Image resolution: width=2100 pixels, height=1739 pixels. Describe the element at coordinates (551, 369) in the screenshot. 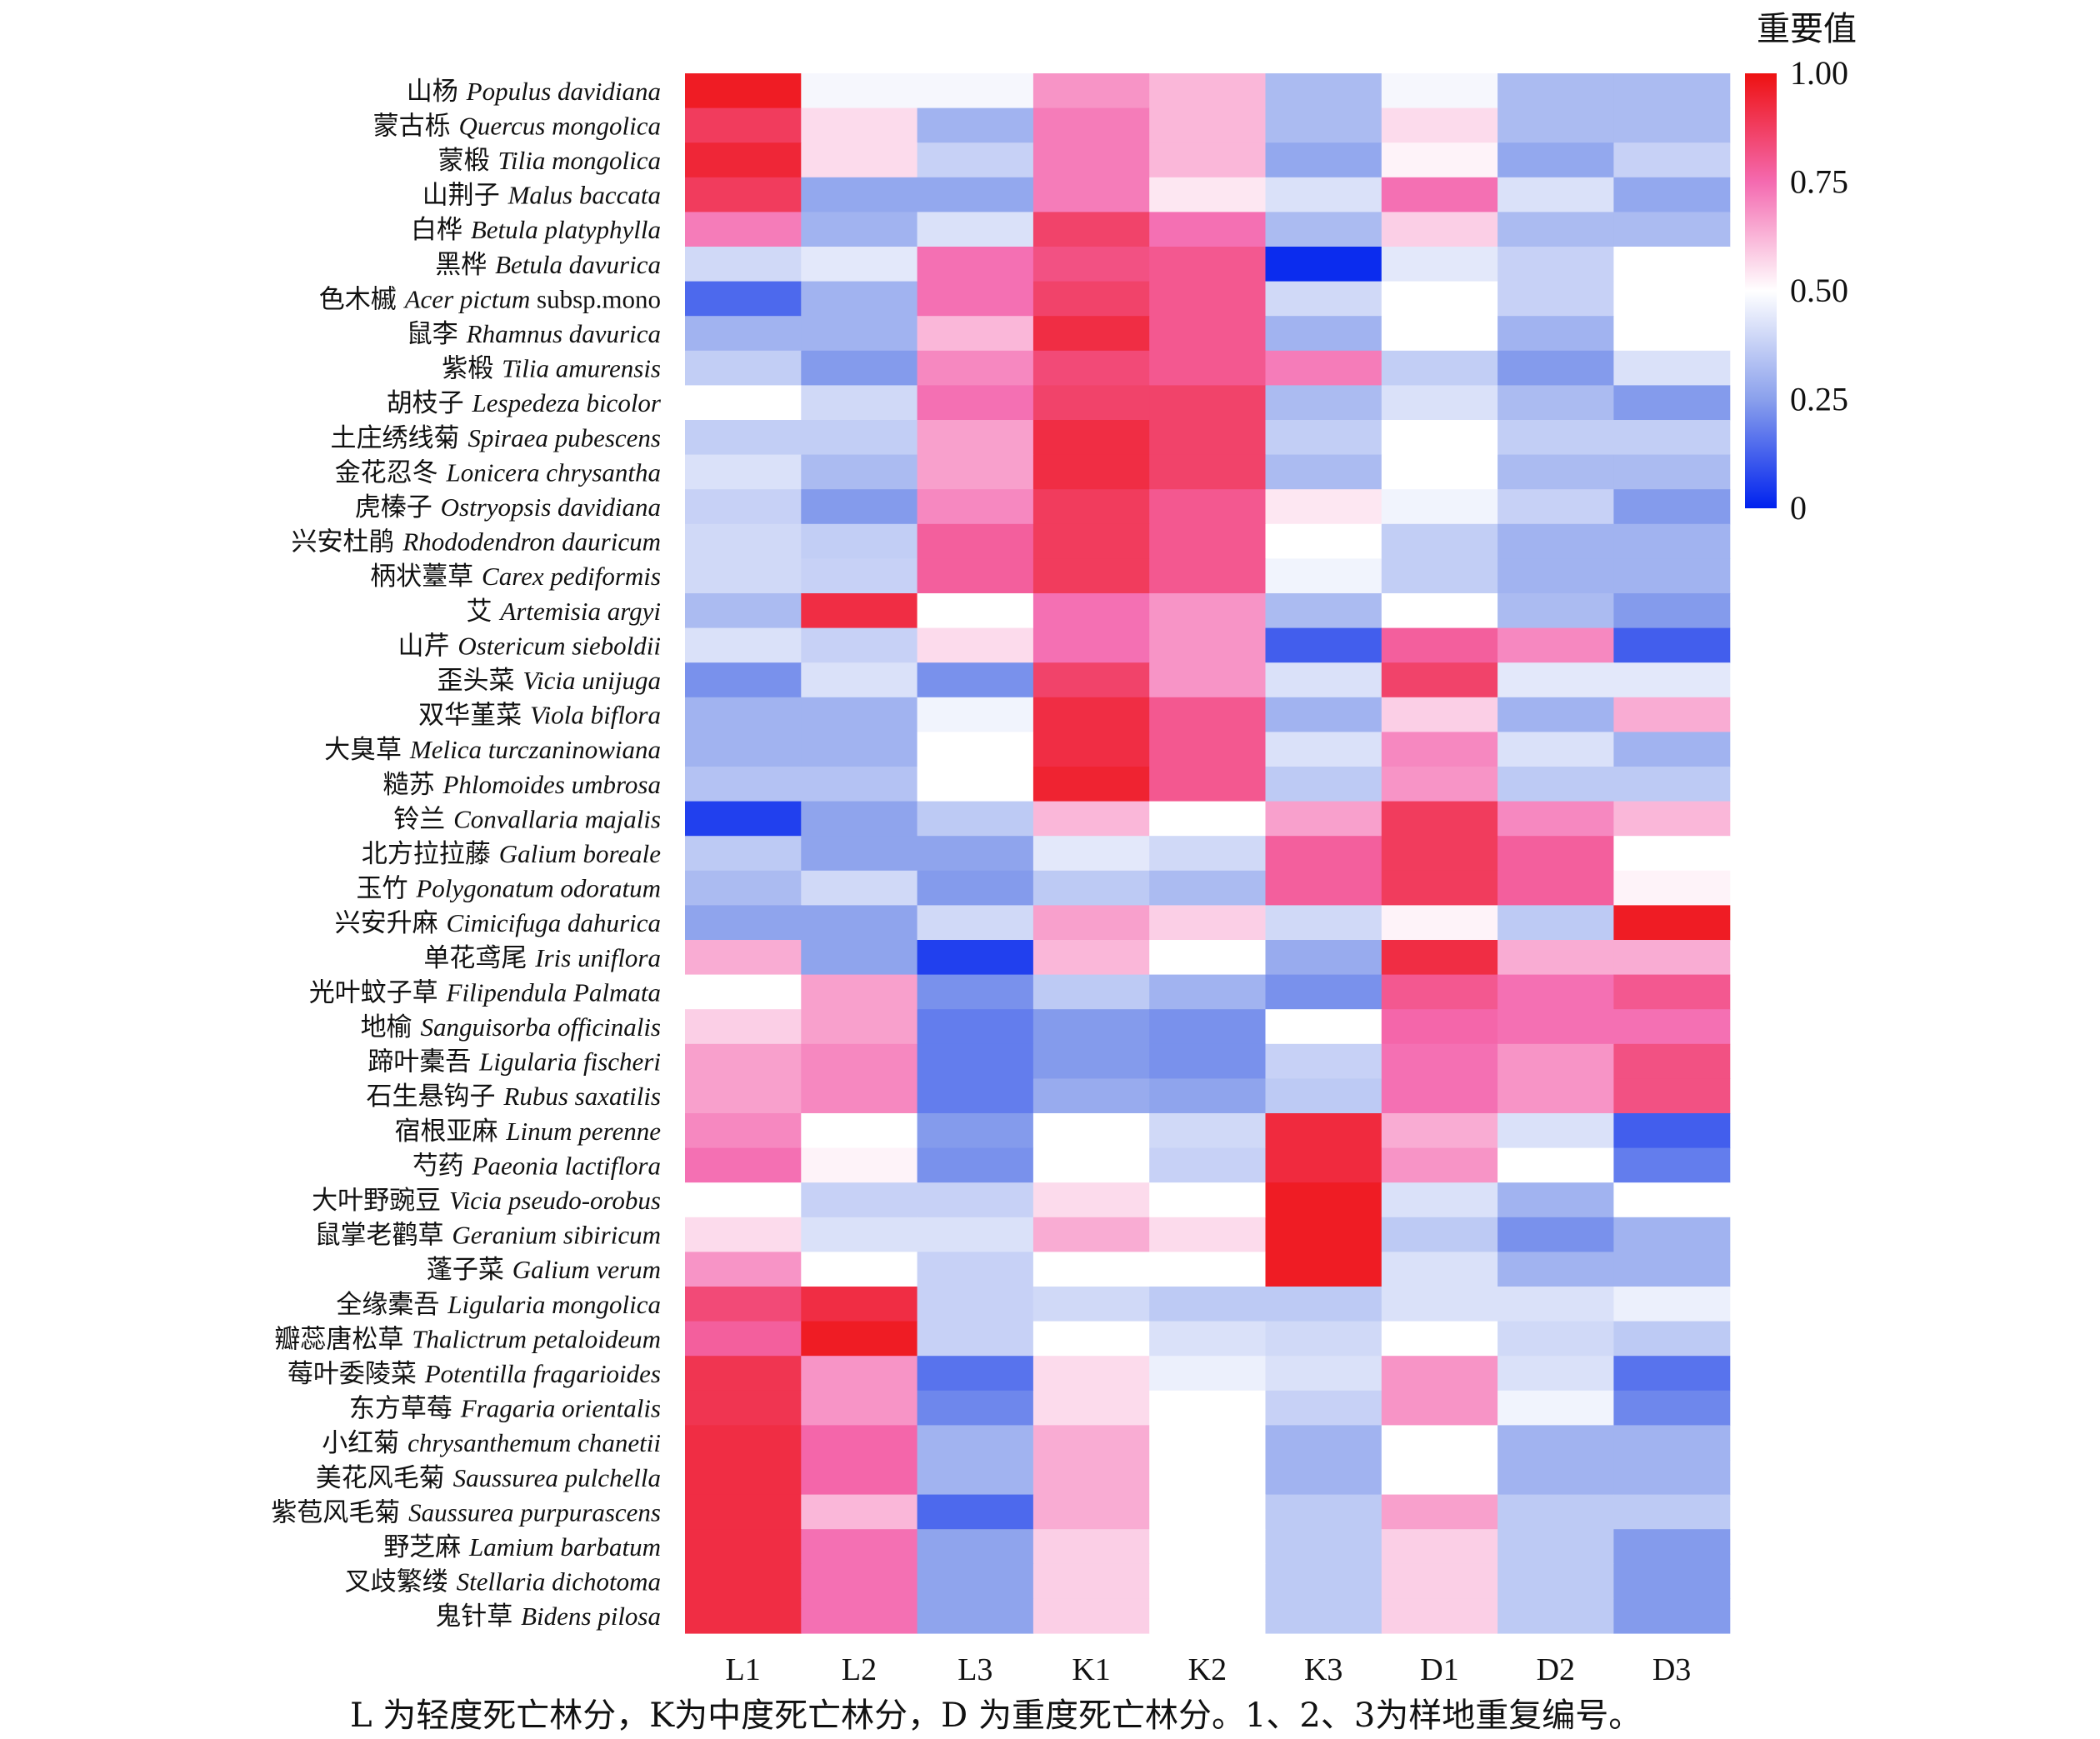

I see `row-label: 紫椴 Tilia amurensis` at that location.